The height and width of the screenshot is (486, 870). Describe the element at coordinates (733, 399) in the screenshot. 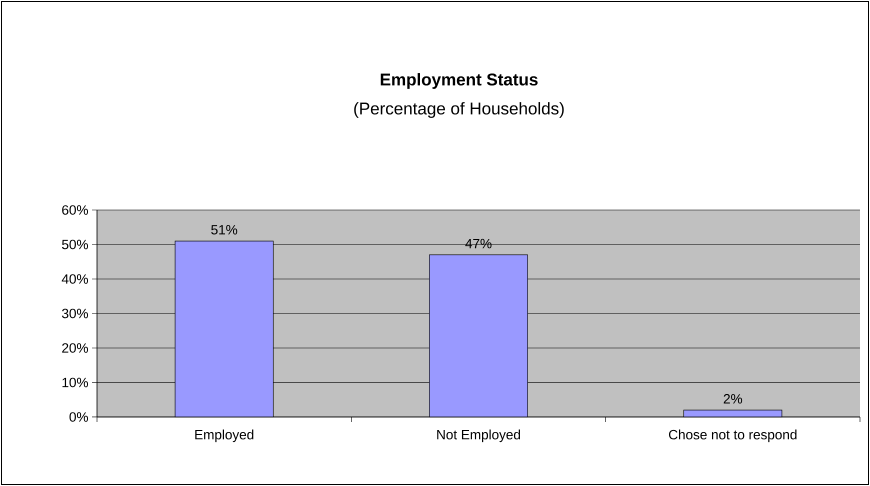

I see `data-label: 2%` at that location.